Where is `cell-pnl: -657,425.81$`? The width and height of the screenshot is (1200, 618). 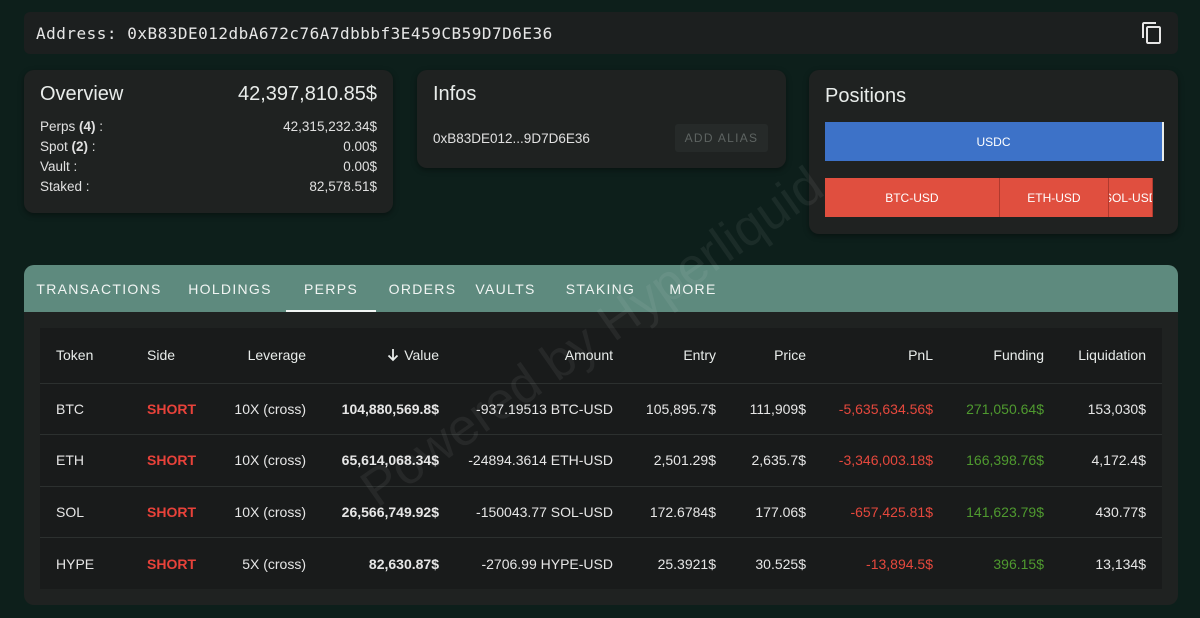 cell-pnl: -657,425.81$ is located at coordinates (885, 512).